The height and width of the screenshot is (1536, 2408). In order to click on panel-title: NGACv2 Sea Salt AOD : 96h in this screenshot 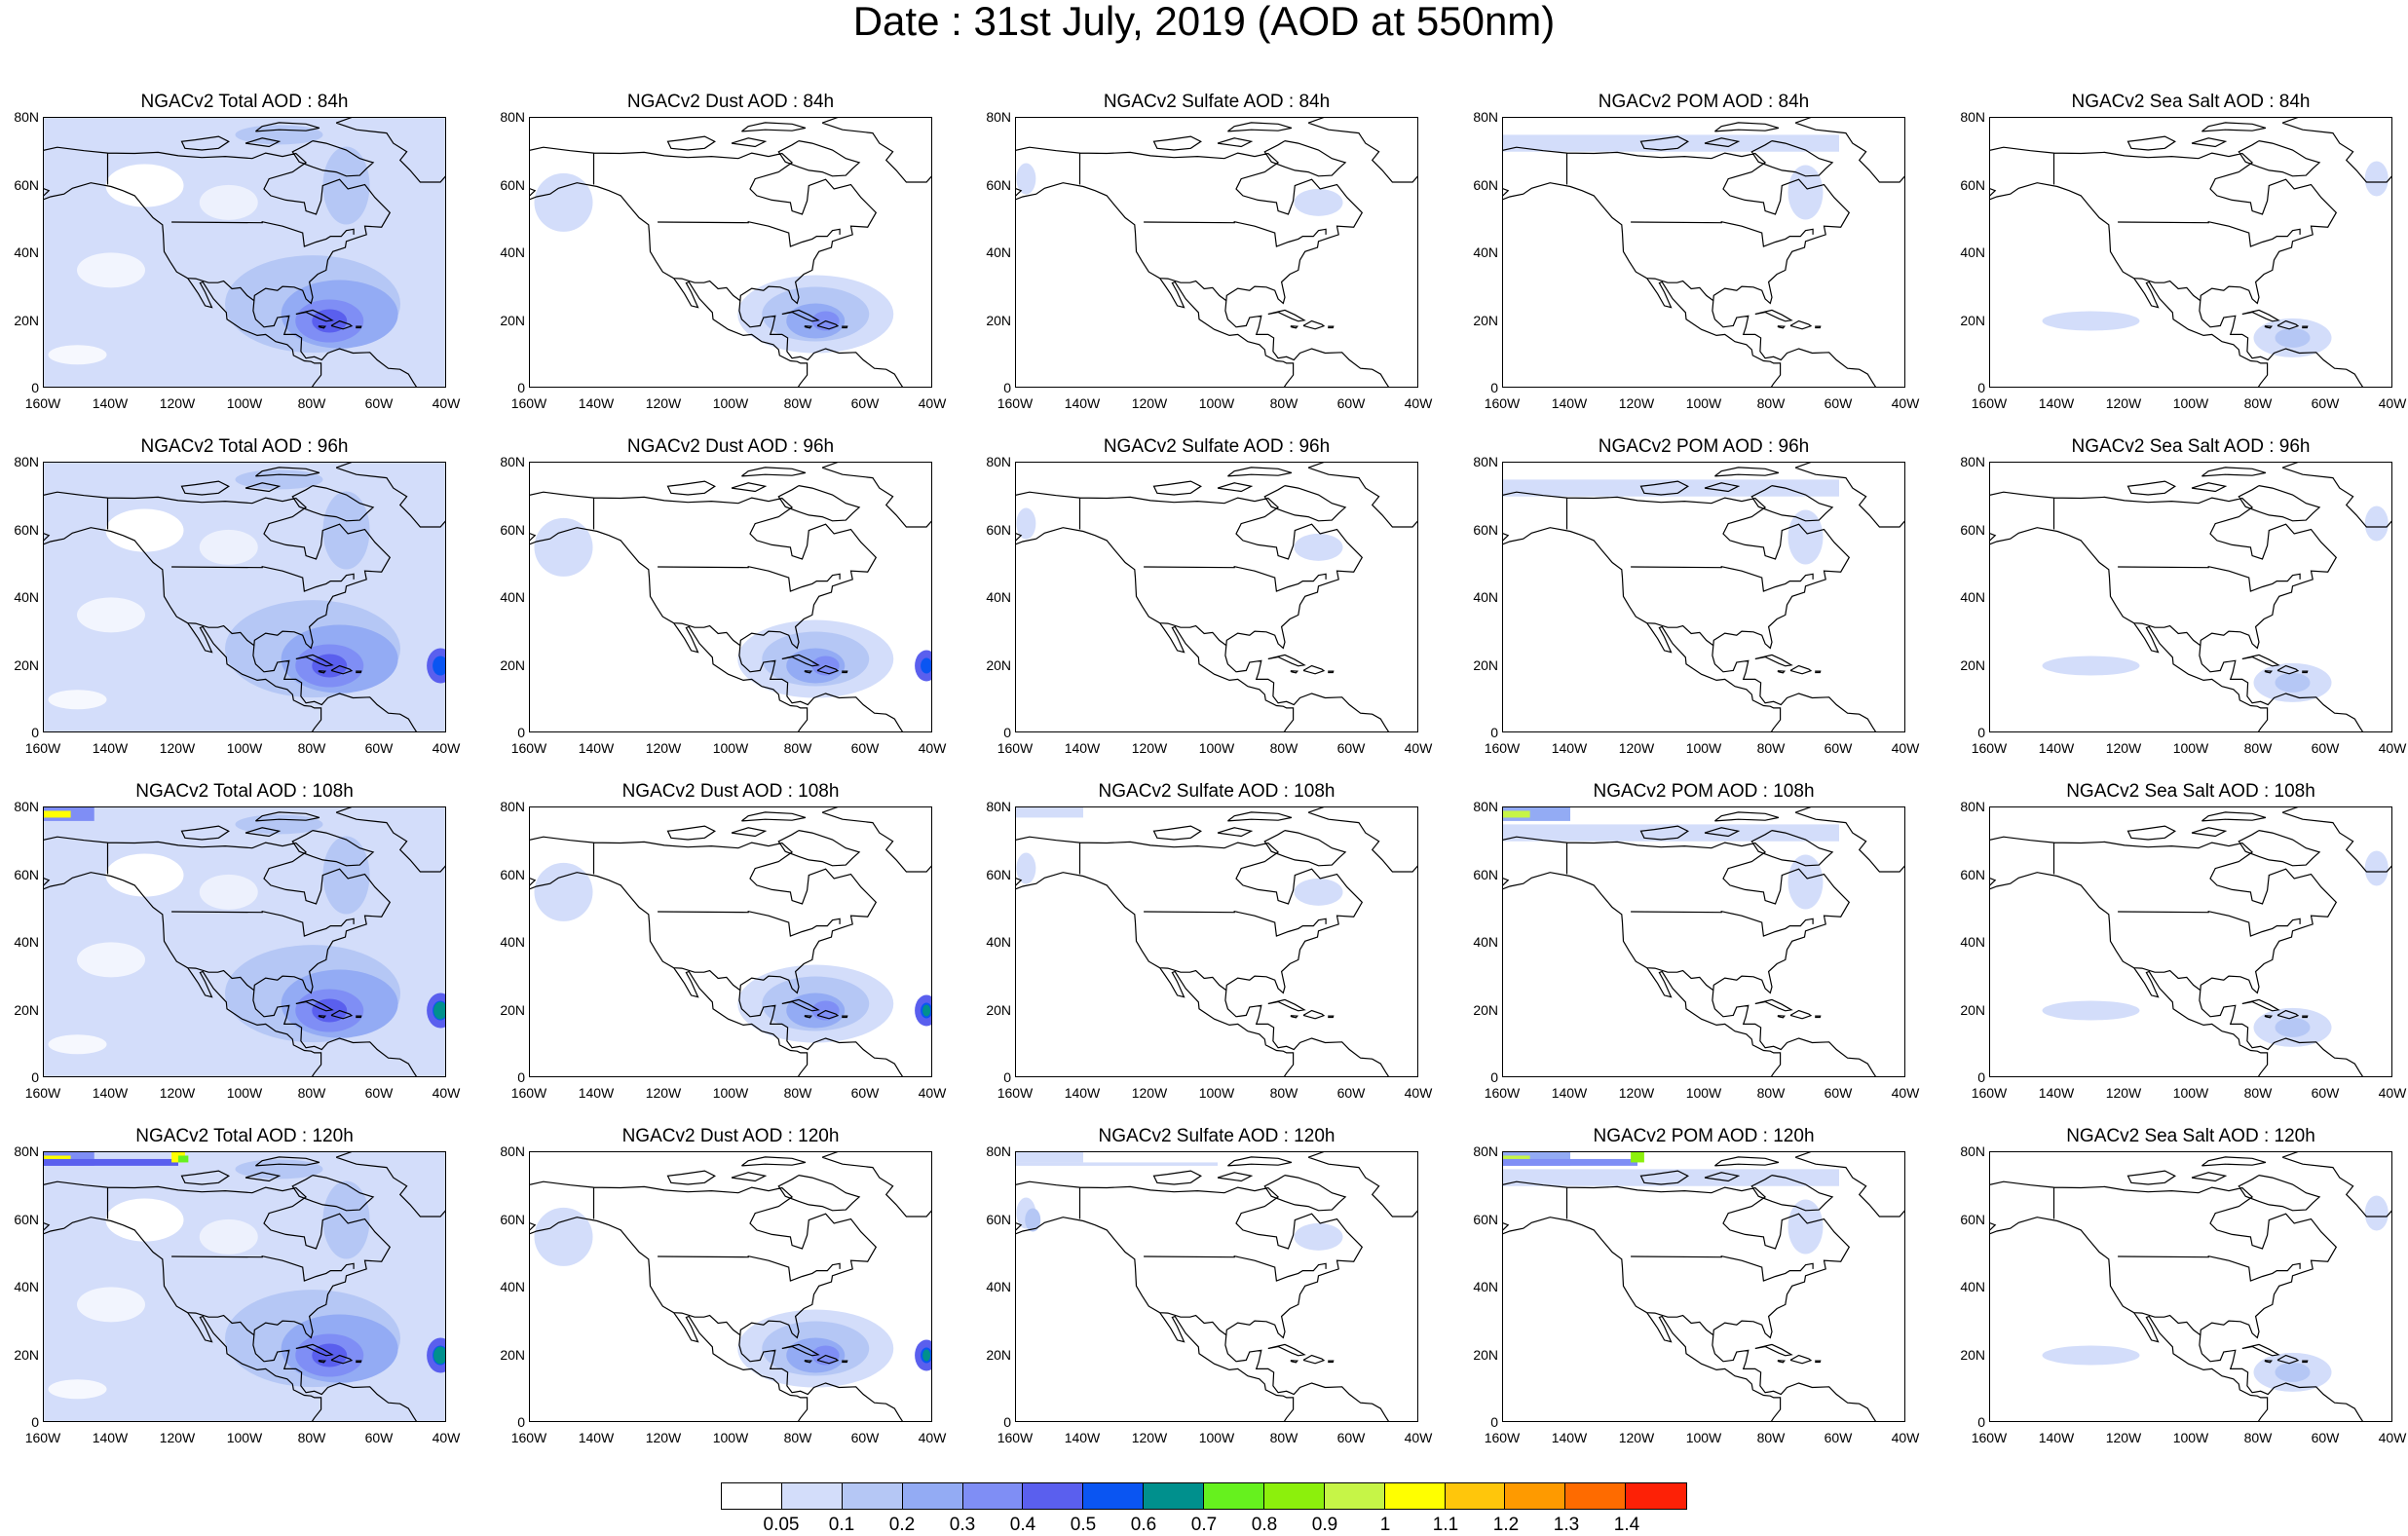, I will do `click(2191, 446)`.